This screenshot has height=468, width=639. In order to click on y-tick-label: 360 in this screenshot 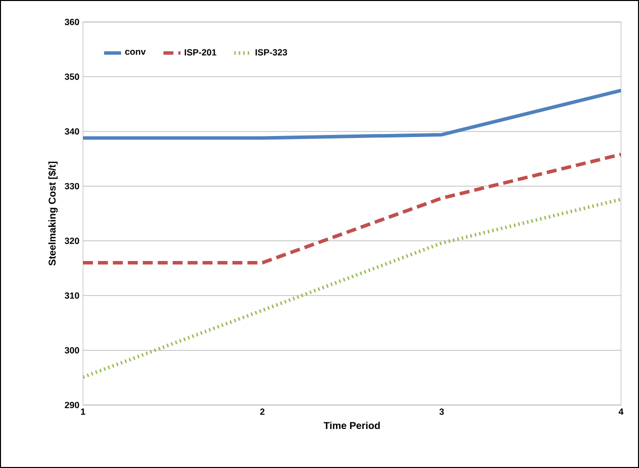, I will do `click(72, 22)`.